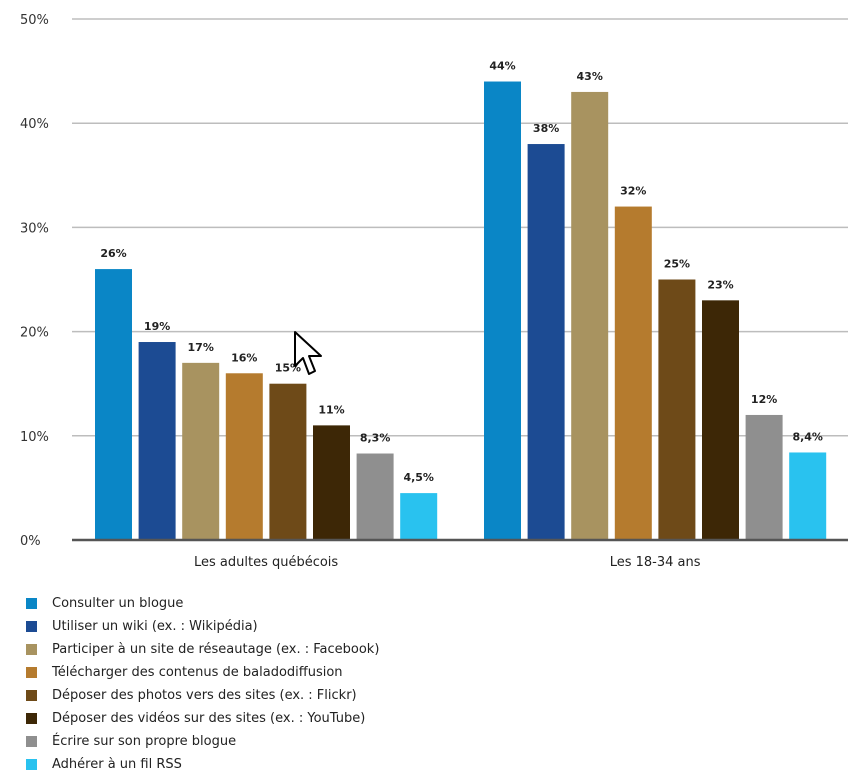  Describe the element at coordinates (764, 399) in the screenshot. I see `data-label: 12%` at that location.